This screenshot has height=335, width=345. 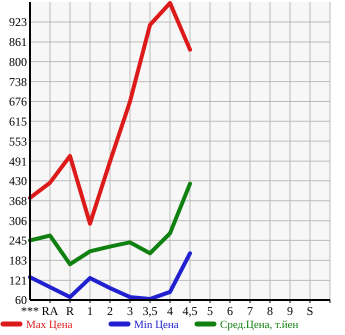 What do you see at coordinates (150, 311) in the screenshot?
I see `x-tick-label: 3,5` at bounding box center [150, 311].